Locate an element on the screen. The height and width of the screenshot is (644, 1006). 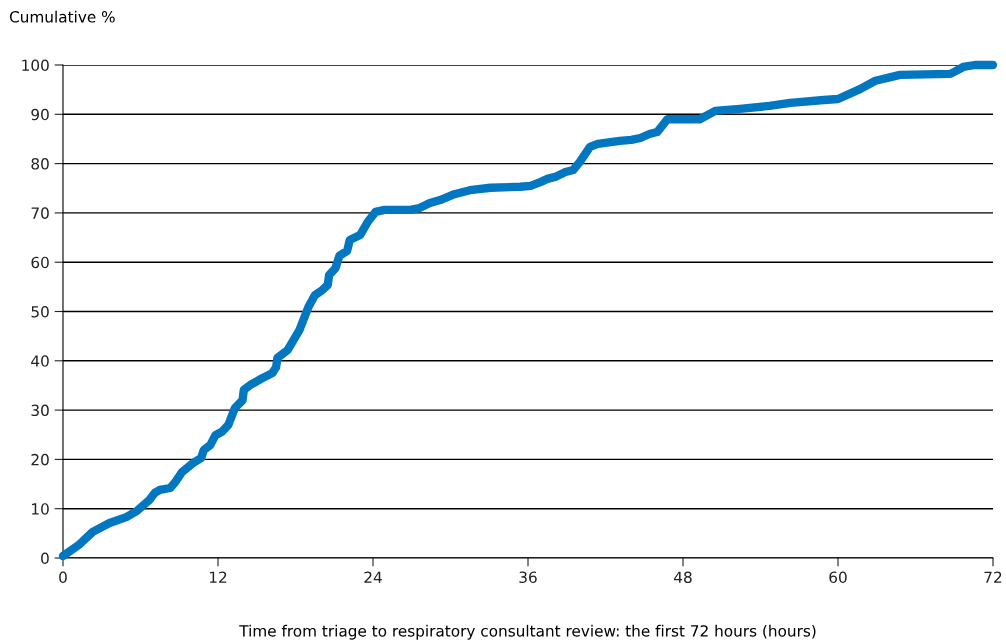
y-tick-label: 40 is located at coordinates (40, 361).